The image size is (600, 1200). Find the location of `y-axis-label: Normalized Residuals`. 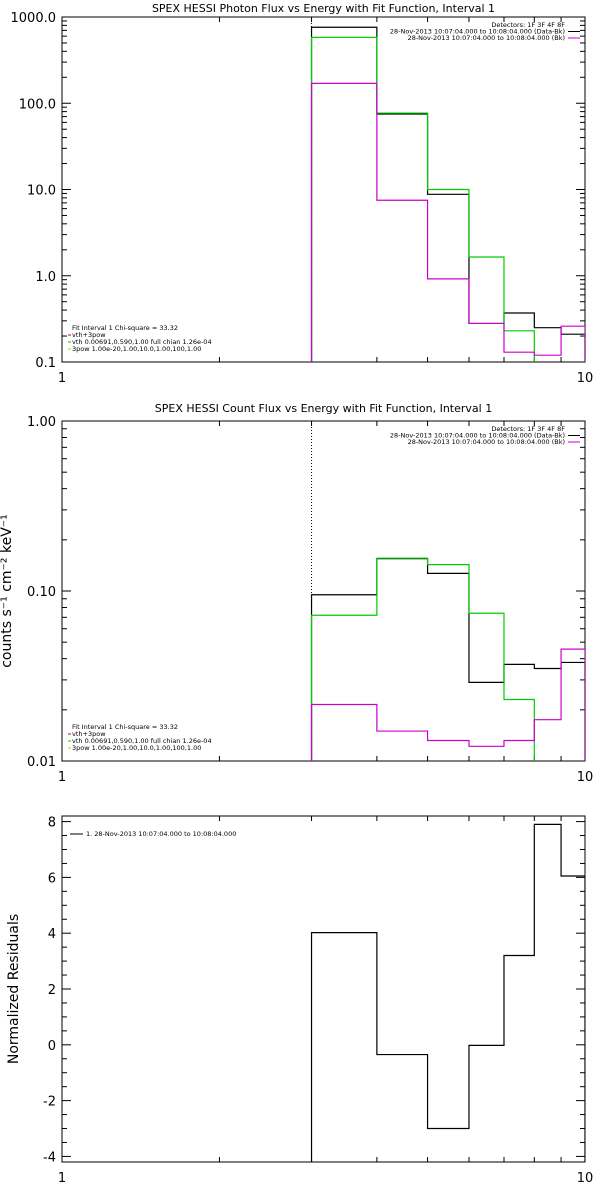

y-axis-label: Normalized Residuals is located at coordinates (14, 989).